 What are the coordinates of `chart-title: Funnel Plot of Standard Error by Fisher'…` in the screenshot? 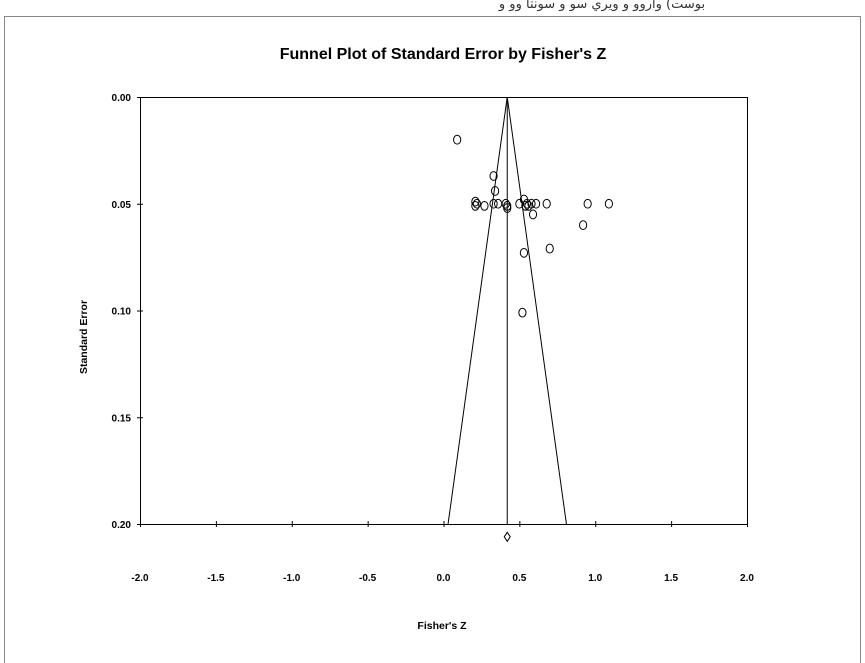 It's located at (443, 54).